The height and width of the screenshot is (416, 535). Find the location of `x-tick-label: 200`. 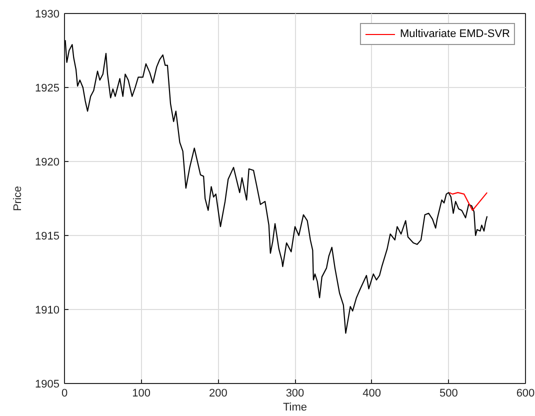

x-tick-label: 200 is located at coordinates (218, 394).